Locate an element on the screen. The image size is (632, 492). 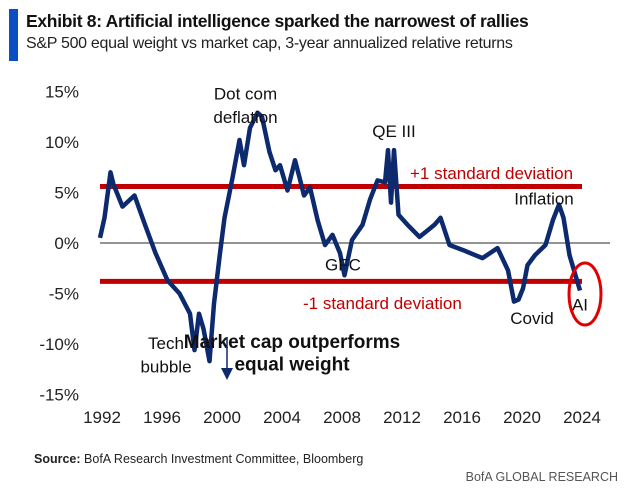
y-tick-label: -10% is located at coordinates (59, 344).